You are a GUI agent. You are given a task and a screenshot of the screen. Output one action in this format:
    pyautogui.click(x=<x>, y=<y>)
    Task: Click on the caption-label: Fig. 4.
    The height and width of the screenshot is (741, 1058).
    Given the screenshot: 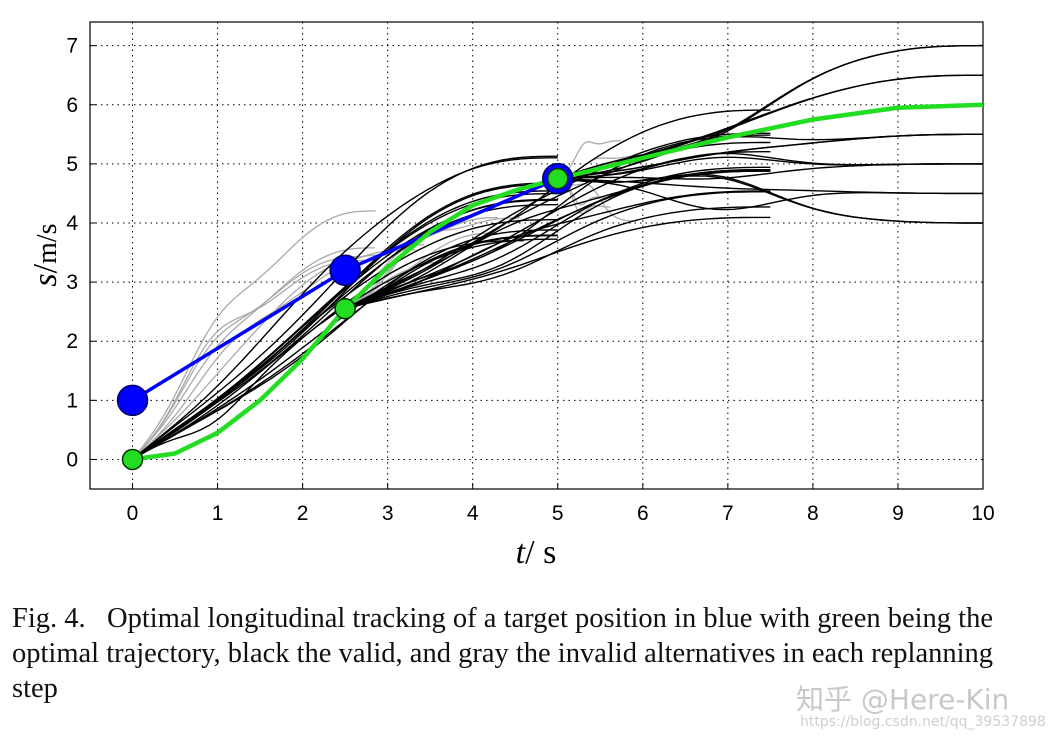 What is the action you would take?
    pyautogui.click(x=49, y=618)
    